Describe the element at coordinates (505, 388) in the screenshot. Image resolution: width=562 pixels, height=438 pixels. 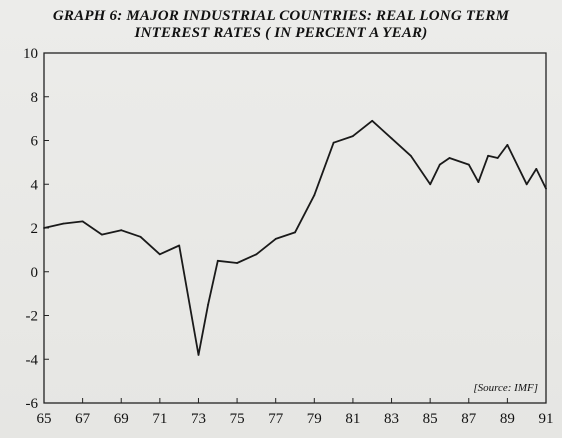
I see `source-note: [Source: IMF]` at that location.